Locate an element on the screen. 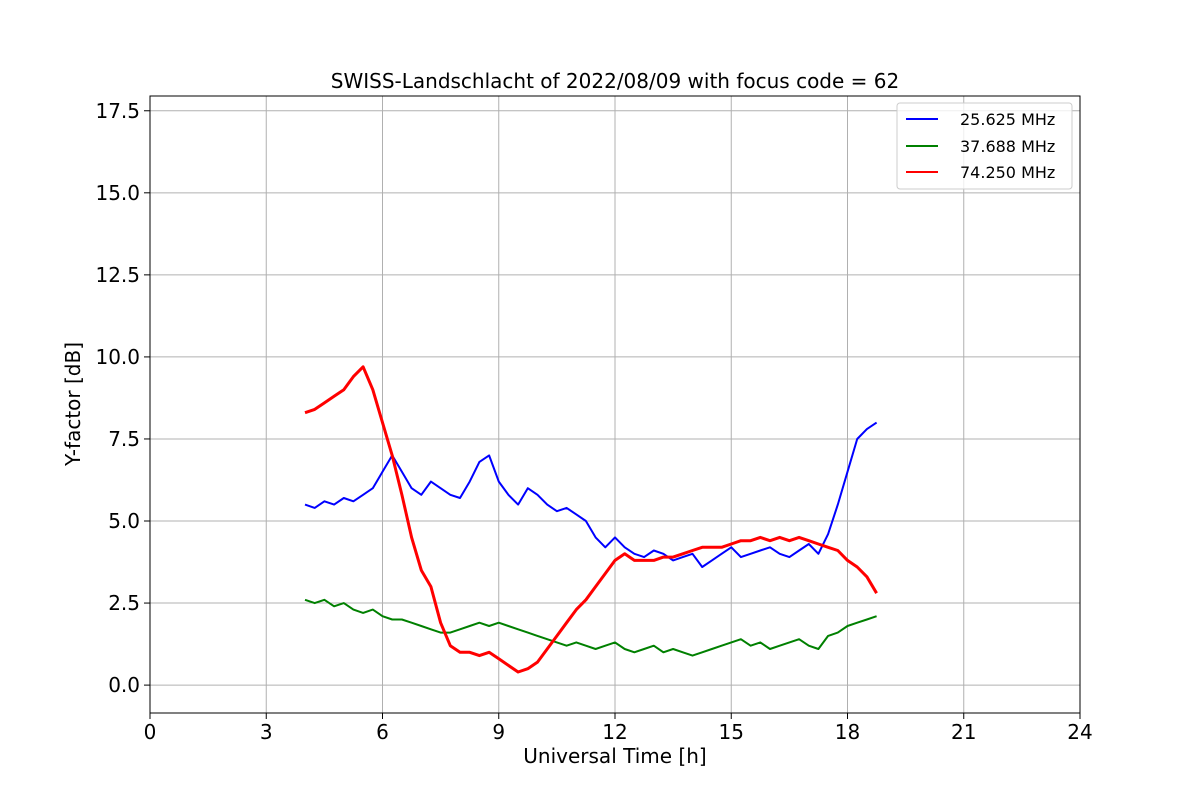  legend-box is located at coordinates (984, 146).